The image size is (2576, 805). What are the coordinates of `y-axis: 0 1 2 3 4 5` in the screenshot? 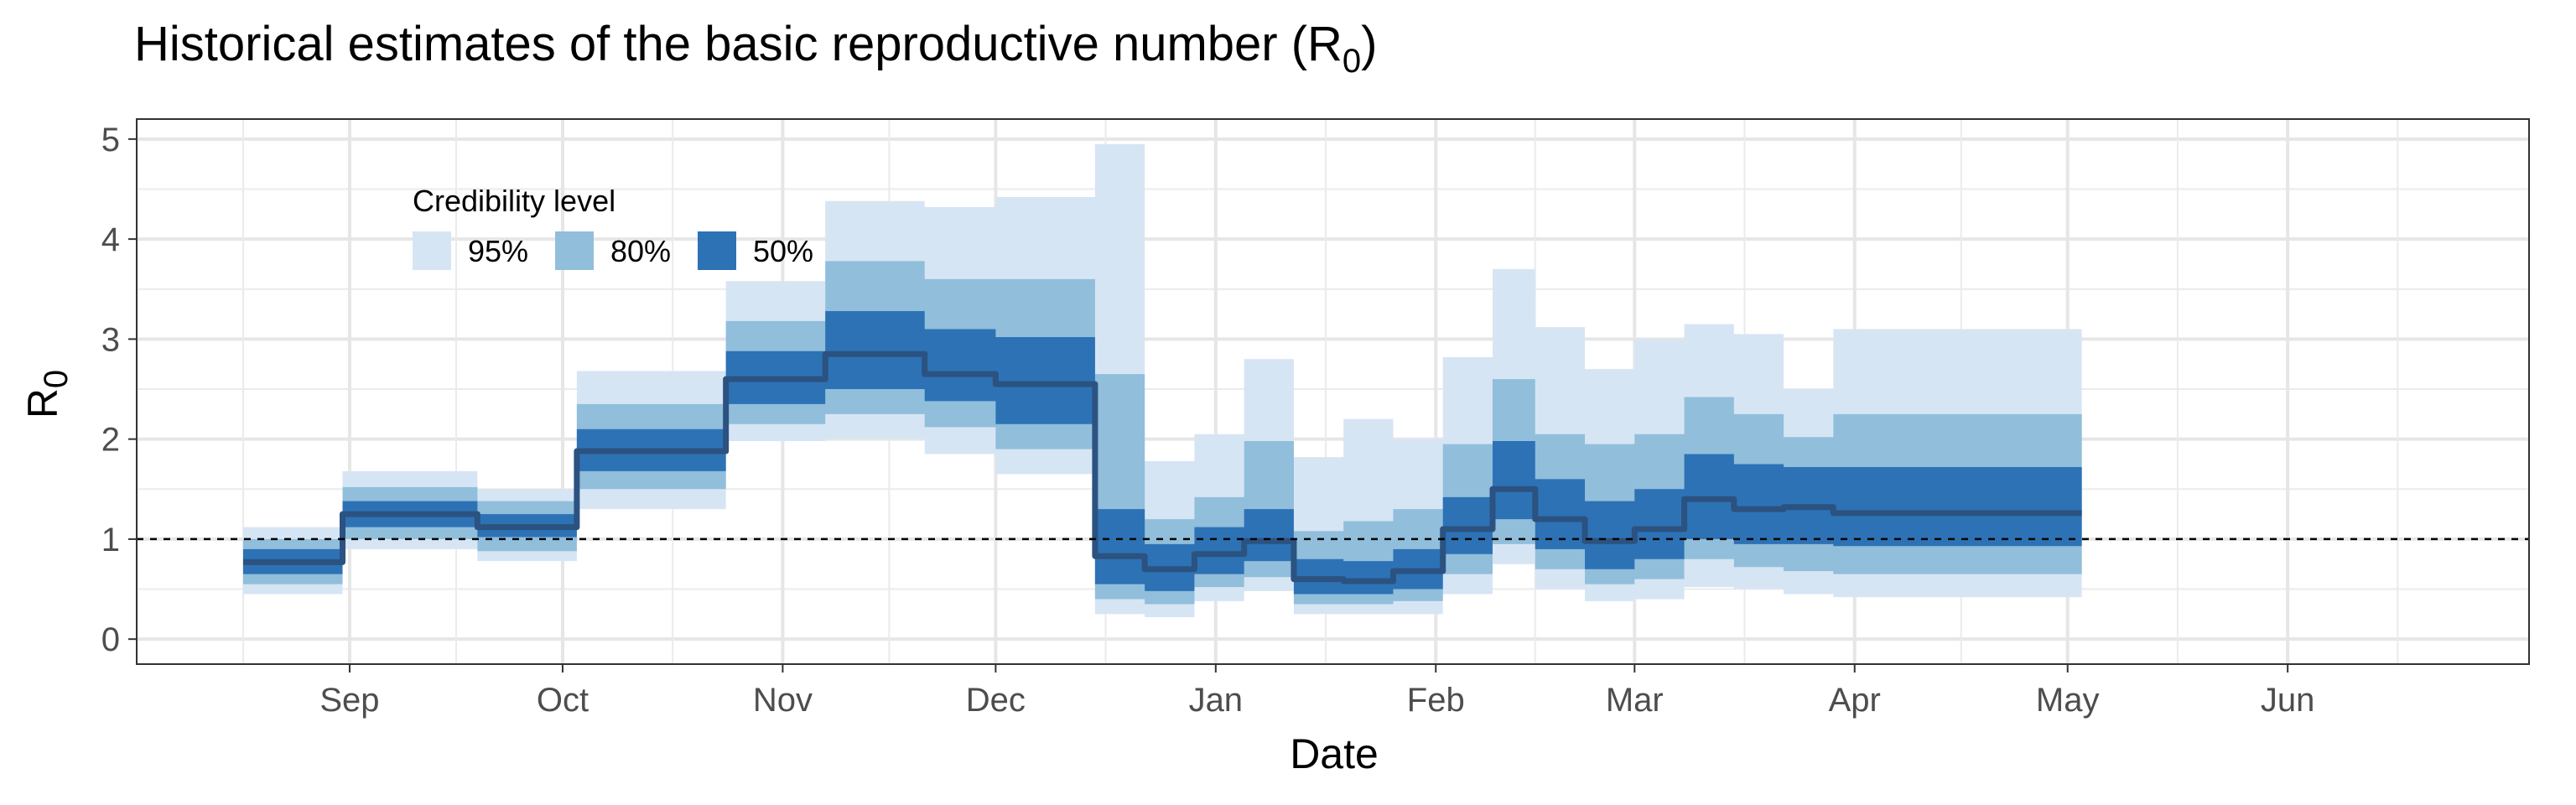 It's located at (119, 390).